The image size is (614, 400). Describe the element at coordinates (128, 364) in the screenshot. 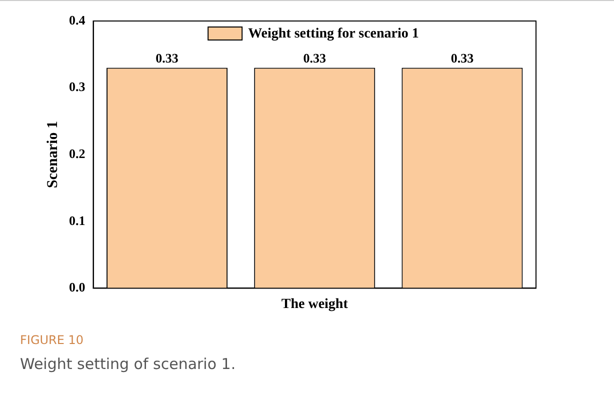

I see `text: Weight setting of scenario 1.` at that location.